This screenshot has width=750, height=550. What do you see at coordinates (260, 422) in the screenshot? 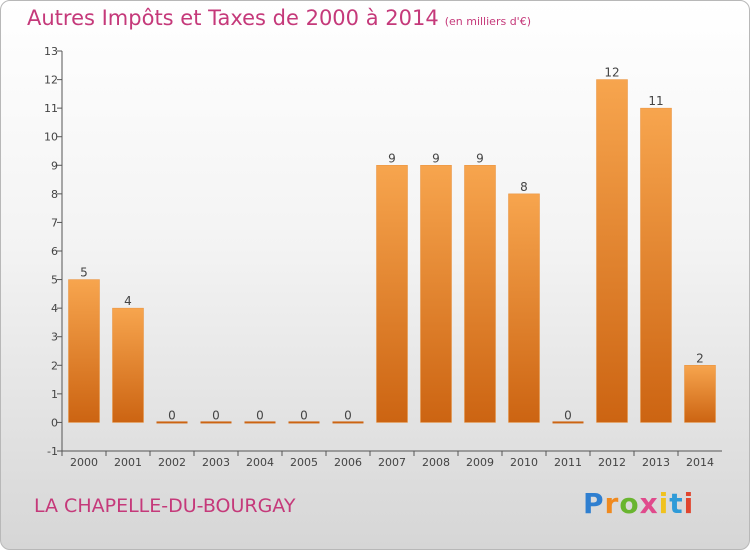
I see `bar-2004` at bounding box center [260, 422].